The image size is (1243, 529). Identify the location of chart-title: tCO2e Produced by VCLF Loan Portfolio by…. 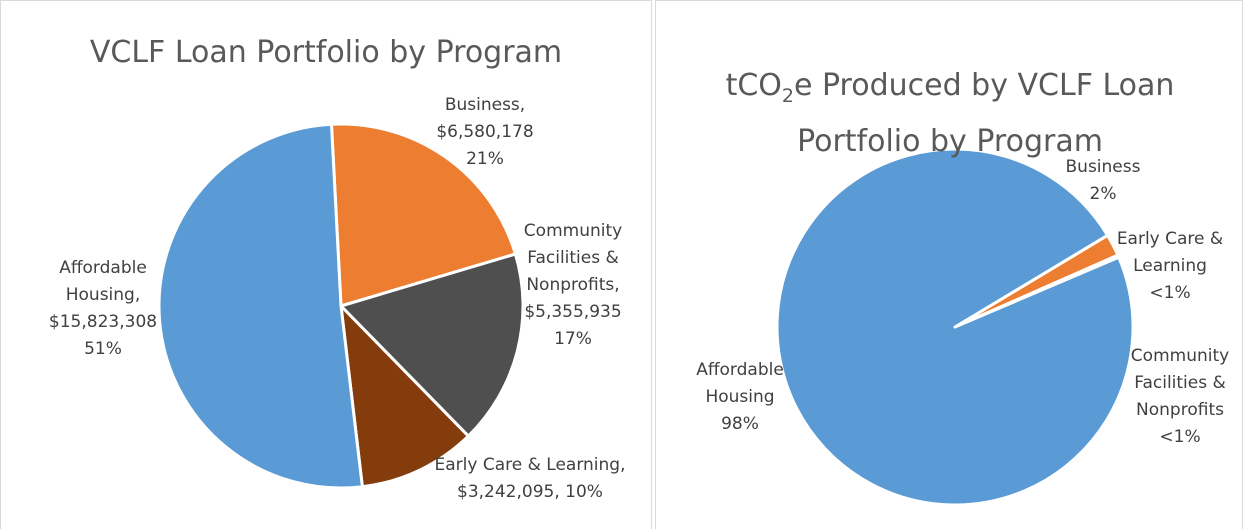
(950, 114).